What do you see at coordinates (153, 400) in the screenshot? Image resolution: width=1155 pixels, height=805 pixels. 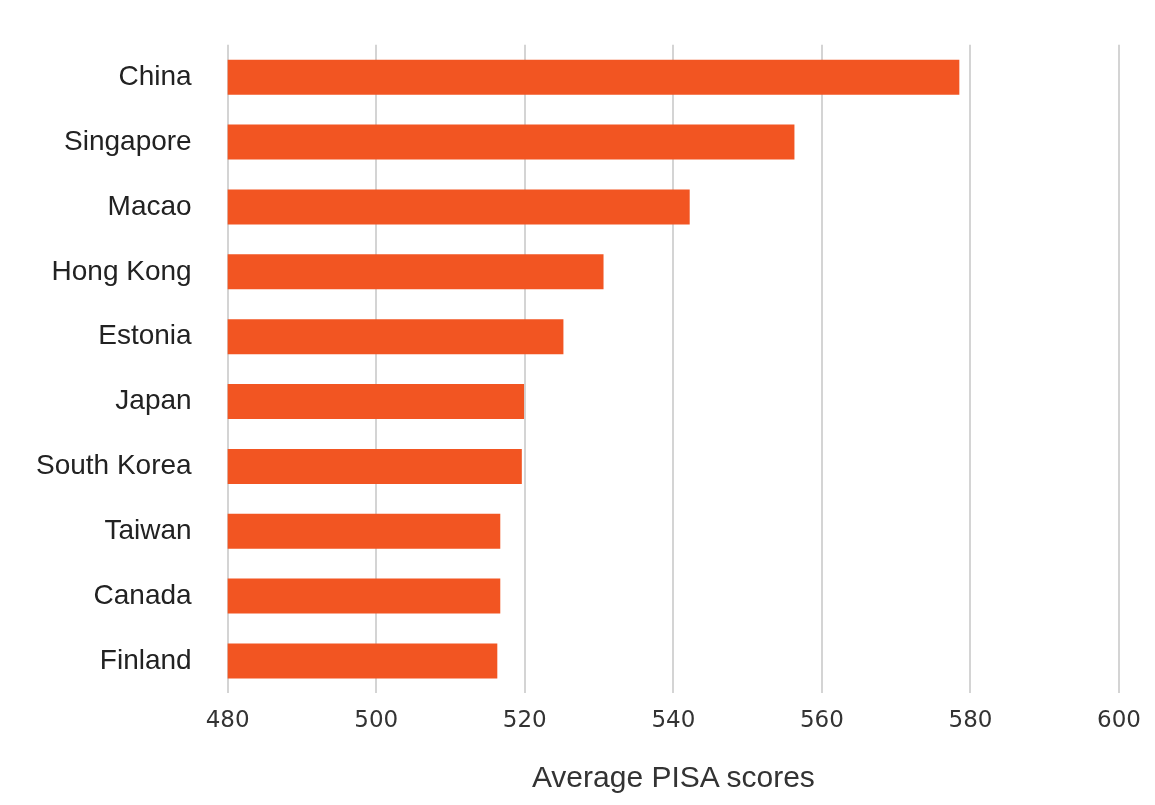 I see `y-tick-label: Japan` at bounding box center [153, 400].